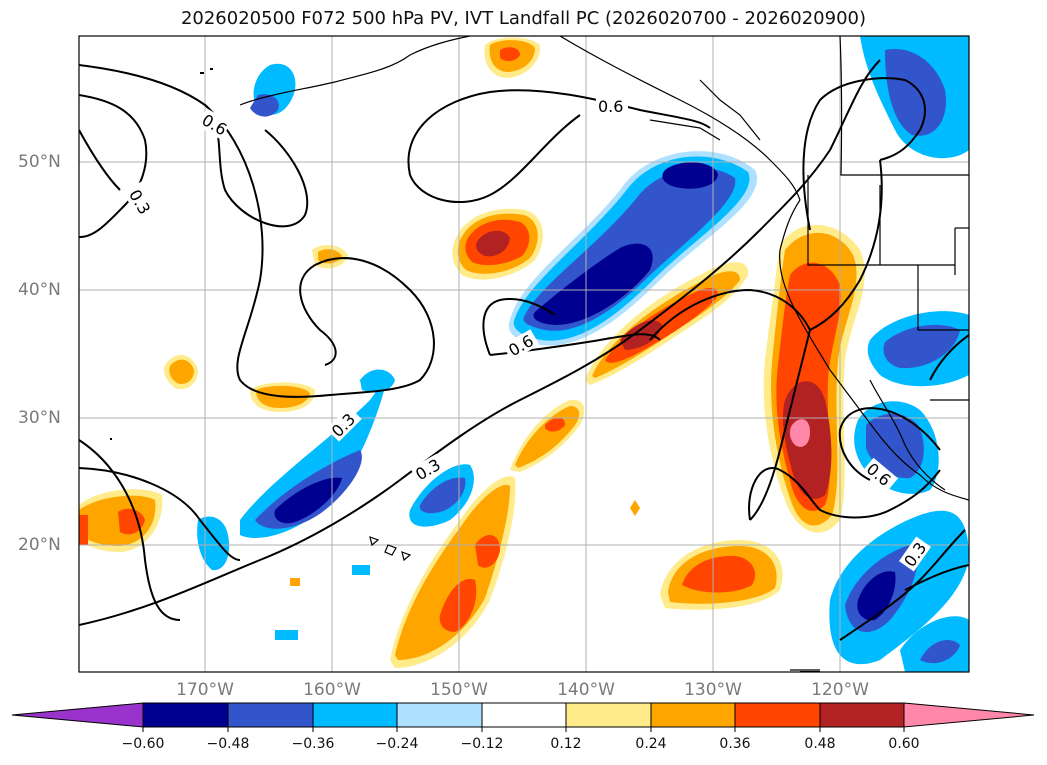  I want to click on colorbar-extend-high, so click(969, 715).